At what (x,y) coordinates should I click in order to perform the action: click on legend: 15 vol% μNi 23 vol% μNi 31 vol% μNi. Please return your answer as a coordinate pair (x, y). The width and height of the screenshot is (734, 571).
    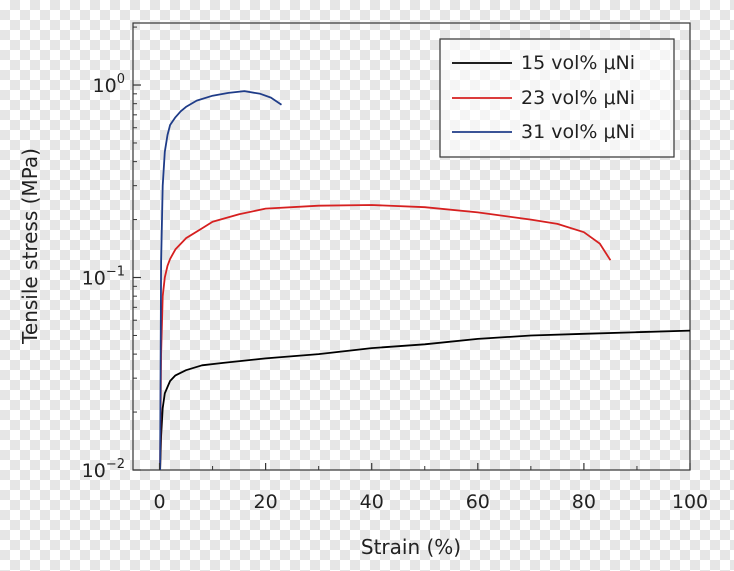
    Looking at the image, I should click on (557, 98).